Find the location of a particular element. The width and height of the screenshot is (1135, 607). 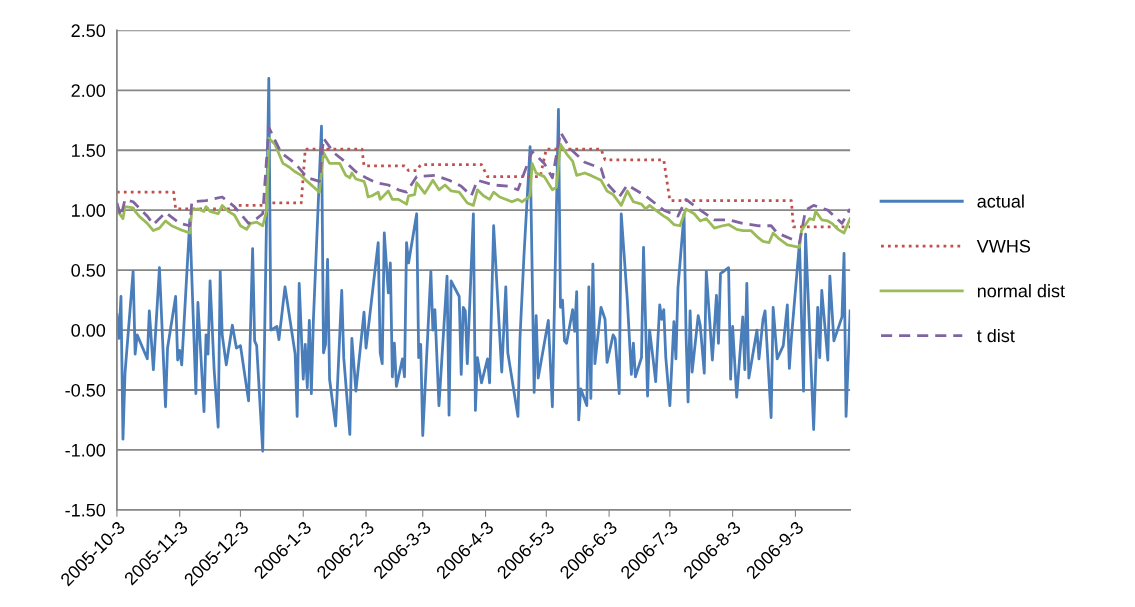

y-tick-label: -0.50 is located at coordinates (85, 390).